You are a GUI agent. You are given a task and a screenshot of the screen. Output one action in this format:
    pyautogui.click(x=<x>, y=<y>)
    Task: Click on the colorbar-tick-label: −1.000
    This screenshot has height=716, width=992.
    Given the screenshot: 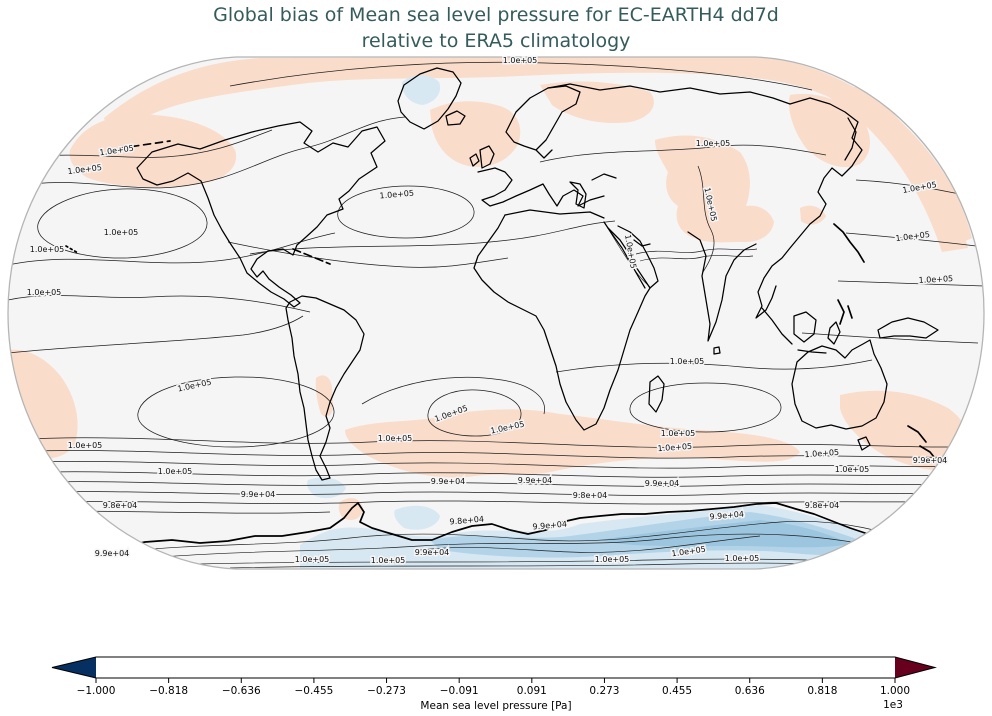 What is the action you would take?
    pyautogui.click(x=96, y=691)
    